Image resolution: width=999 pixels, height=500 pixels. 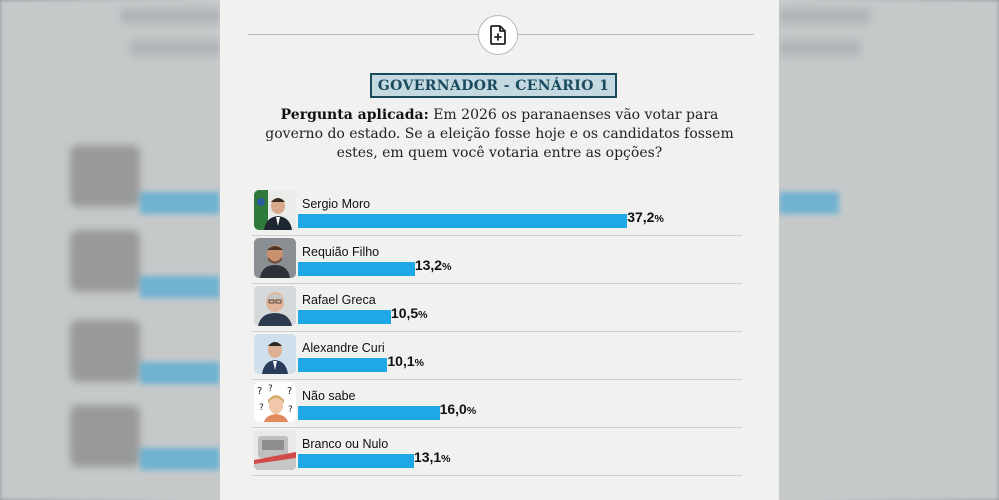 I want to click on scenario-badge: GOVERNADOR - CENÁRIO 1, so click(x=493, y=85).